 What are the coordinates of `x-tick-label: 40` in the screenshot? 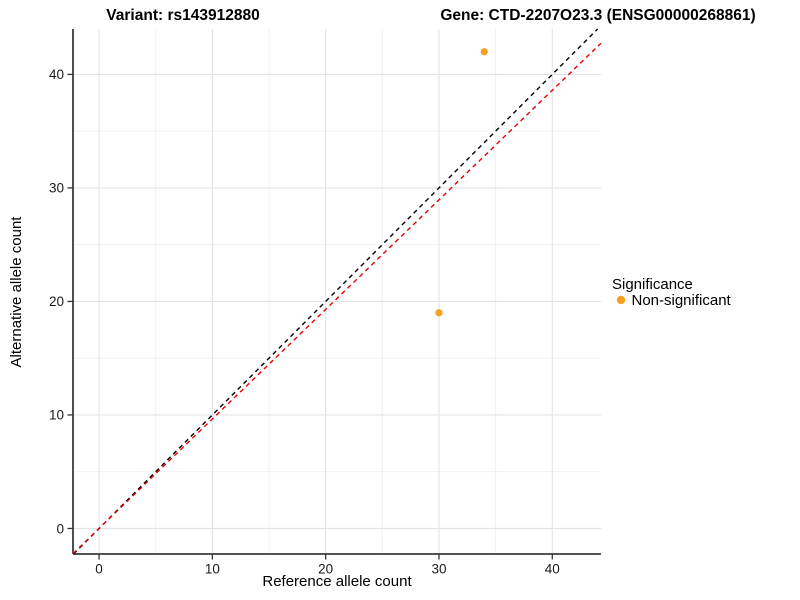 It's located at (552, 569).